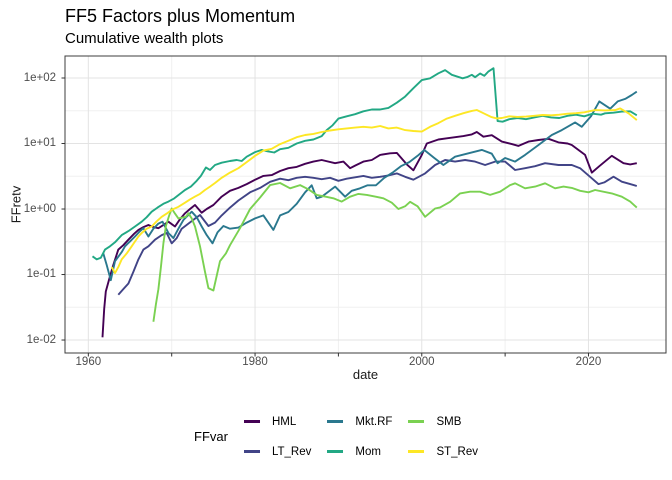  Describe the element at coordinates (291, 451) in the screenshot. I see `legend-label: LT_Rev` at that location.